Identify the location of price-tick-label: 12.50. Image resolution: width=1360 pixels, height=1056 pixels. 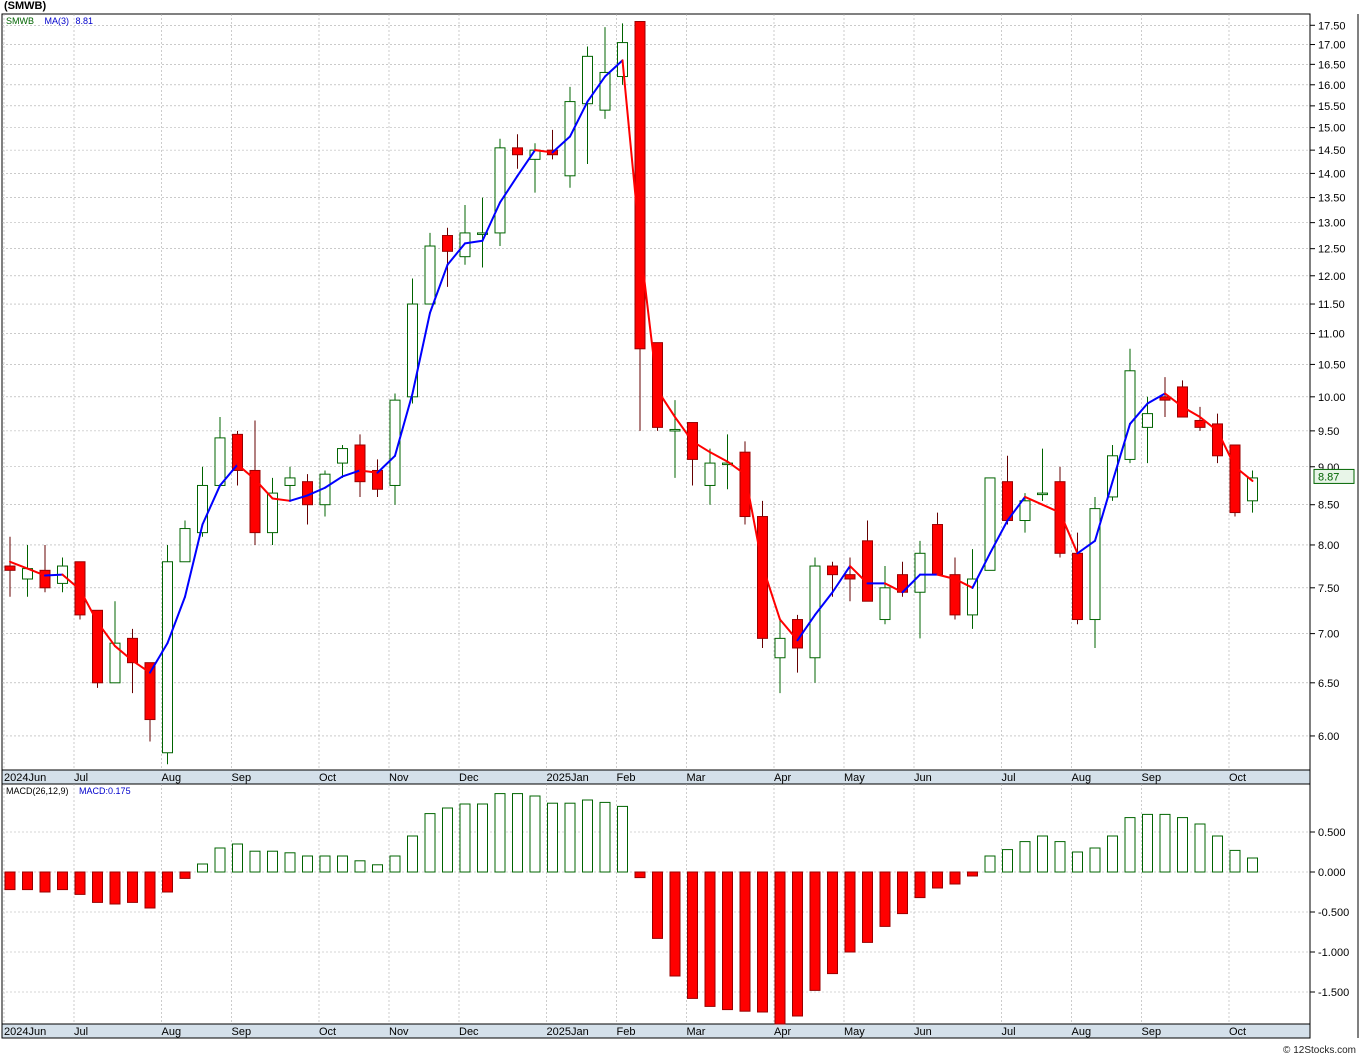
(1332, 250).